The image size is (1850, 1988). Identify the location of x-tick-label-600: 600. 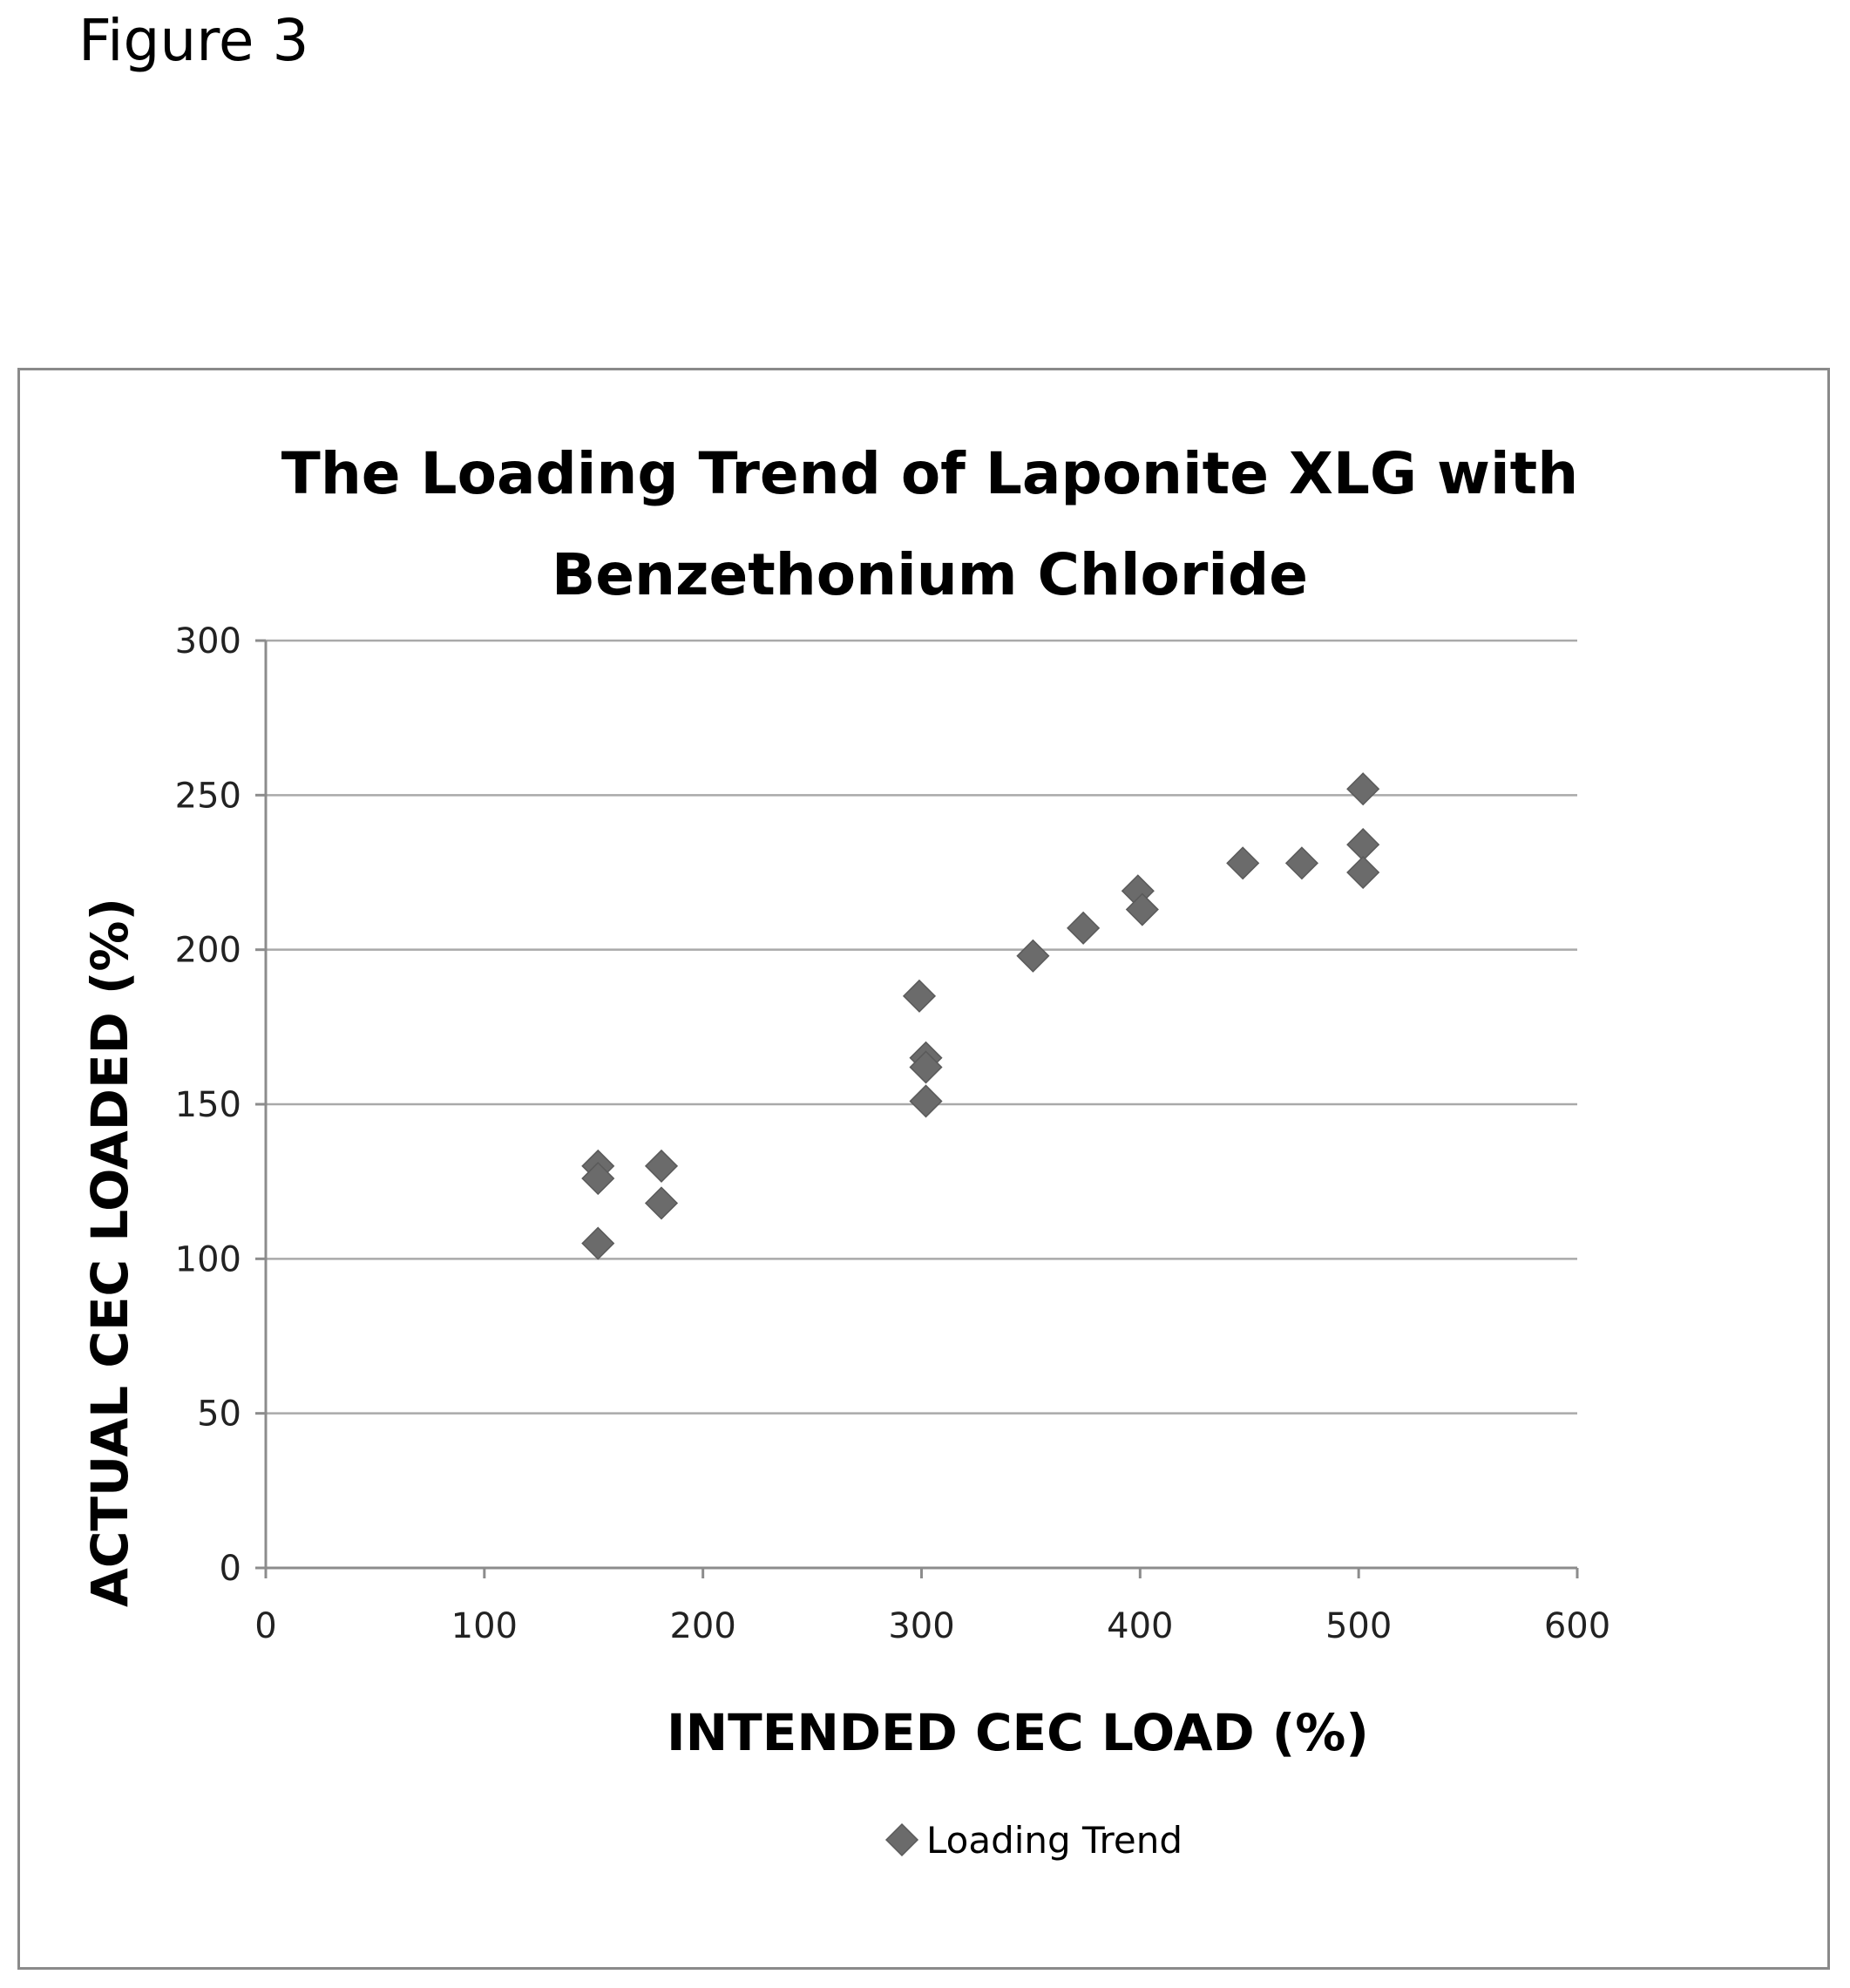
(1577, 1626).